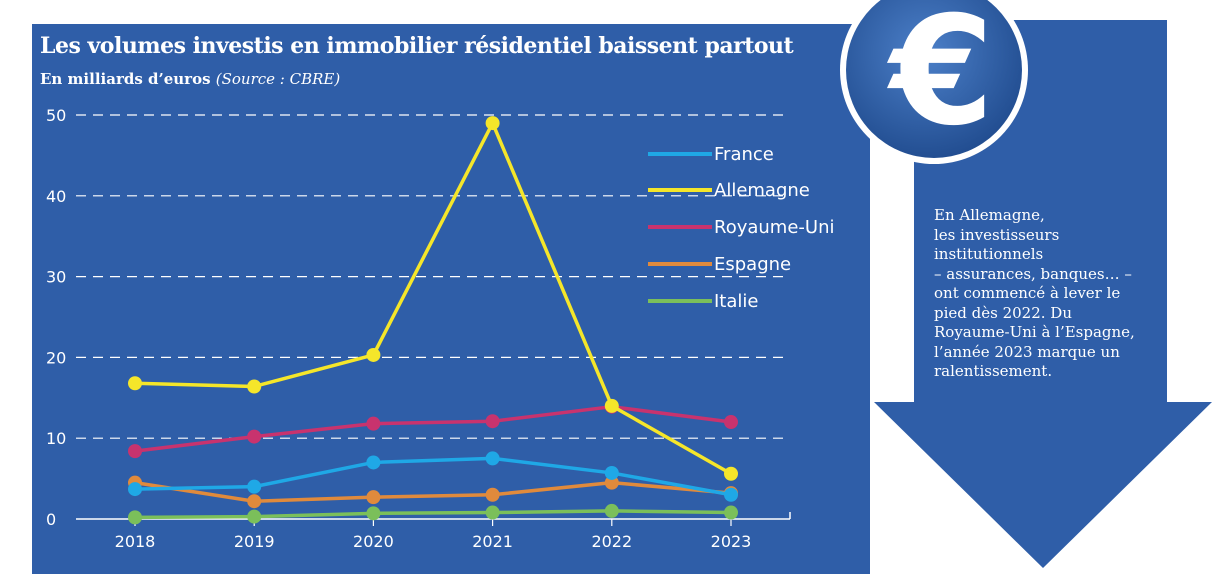  What do you see at coordinates (373, 541) in the screenshot?
I see `x-tick-label: 2020` at bounding box center [373, 541].